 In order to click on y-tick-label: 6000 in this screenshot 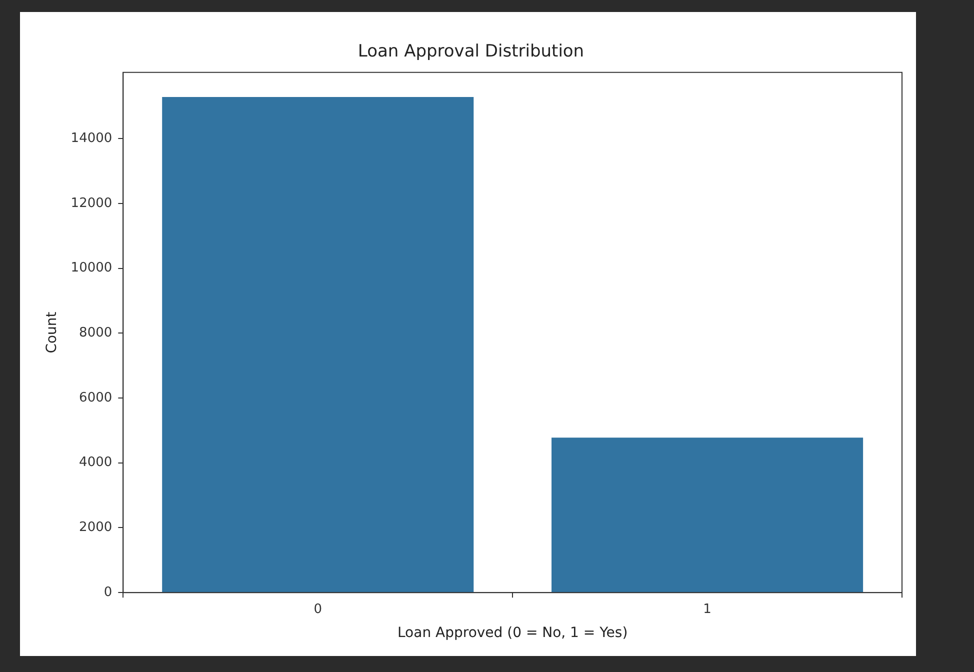, I will do `click(95, 398)`.